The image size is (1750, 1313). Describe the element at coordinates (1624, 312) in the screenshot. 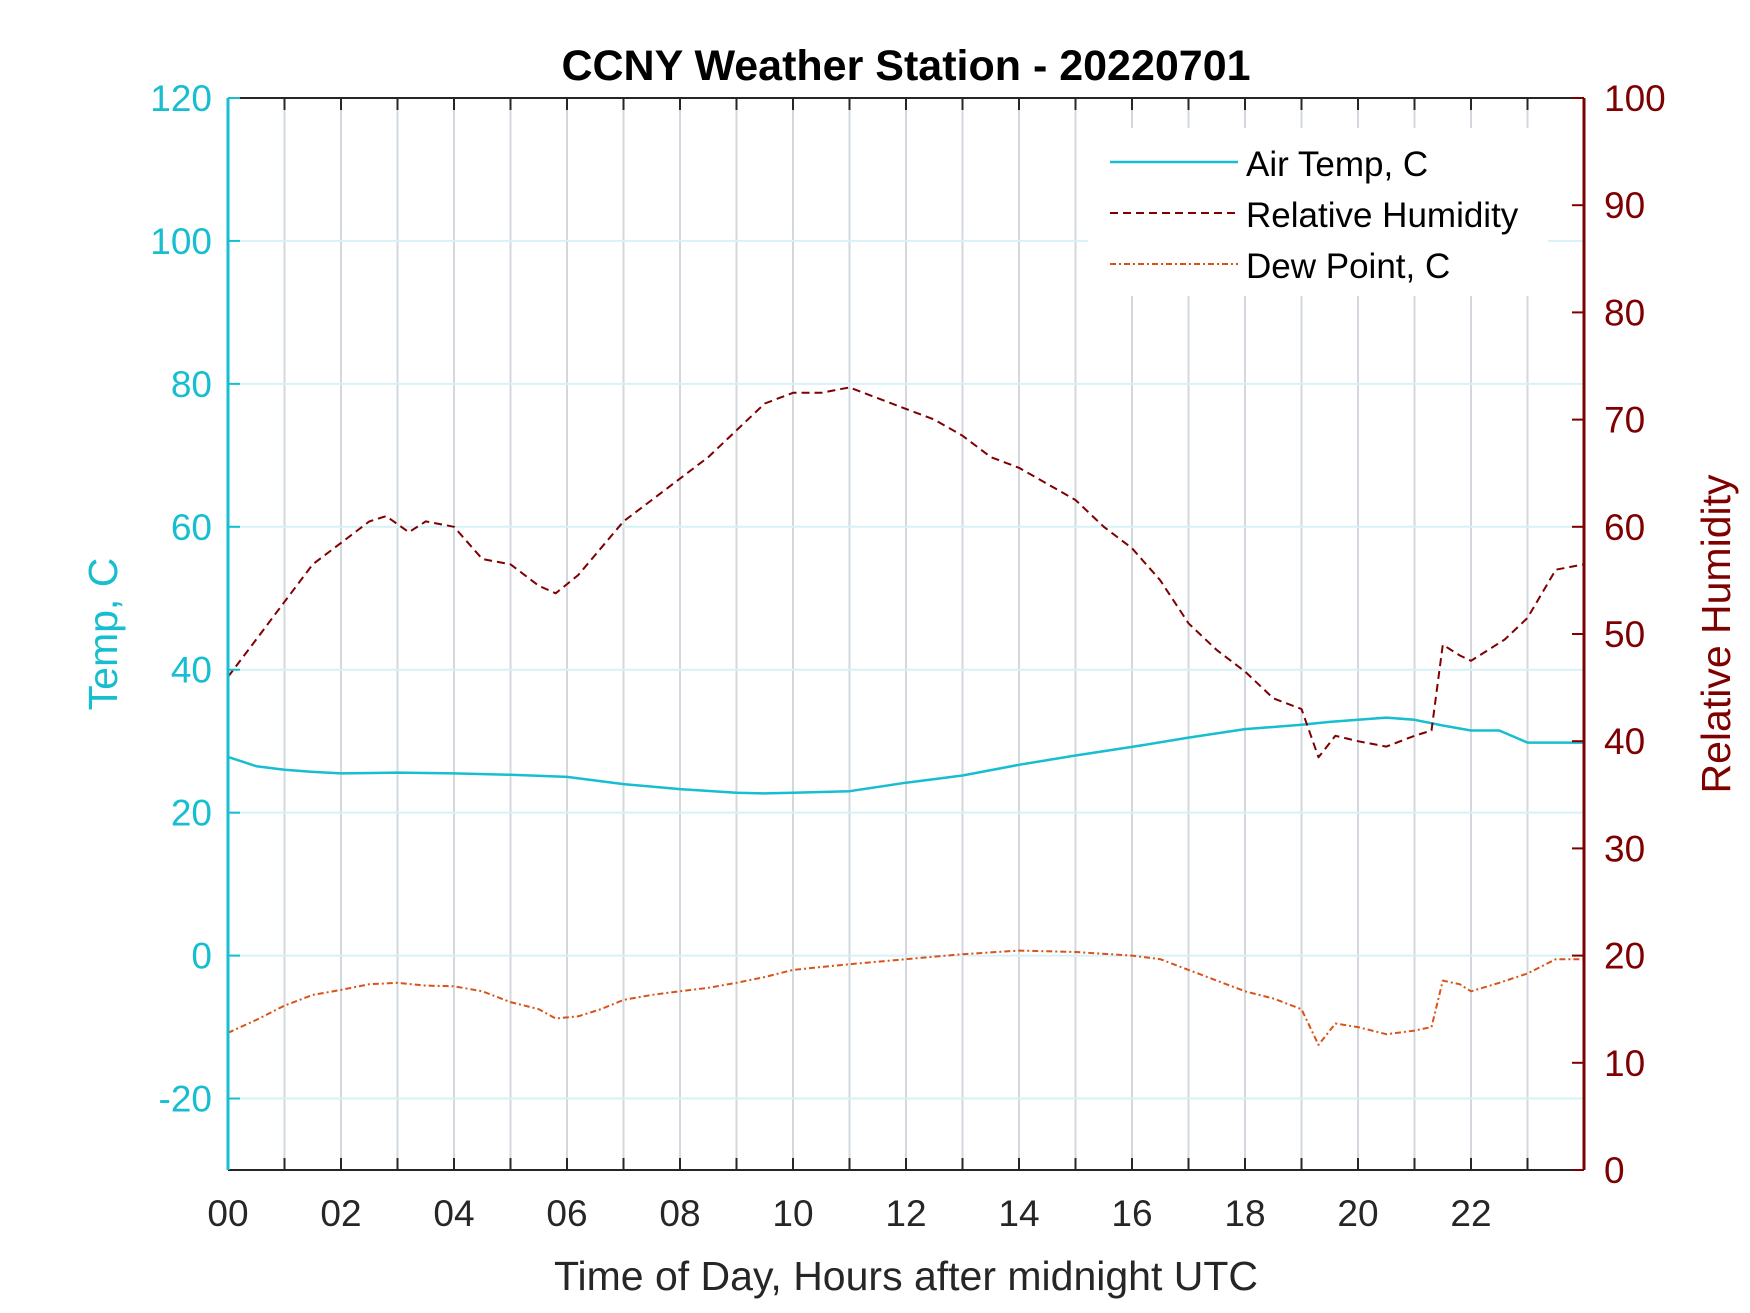

I see `y-right-tick-label: 80` at that location.